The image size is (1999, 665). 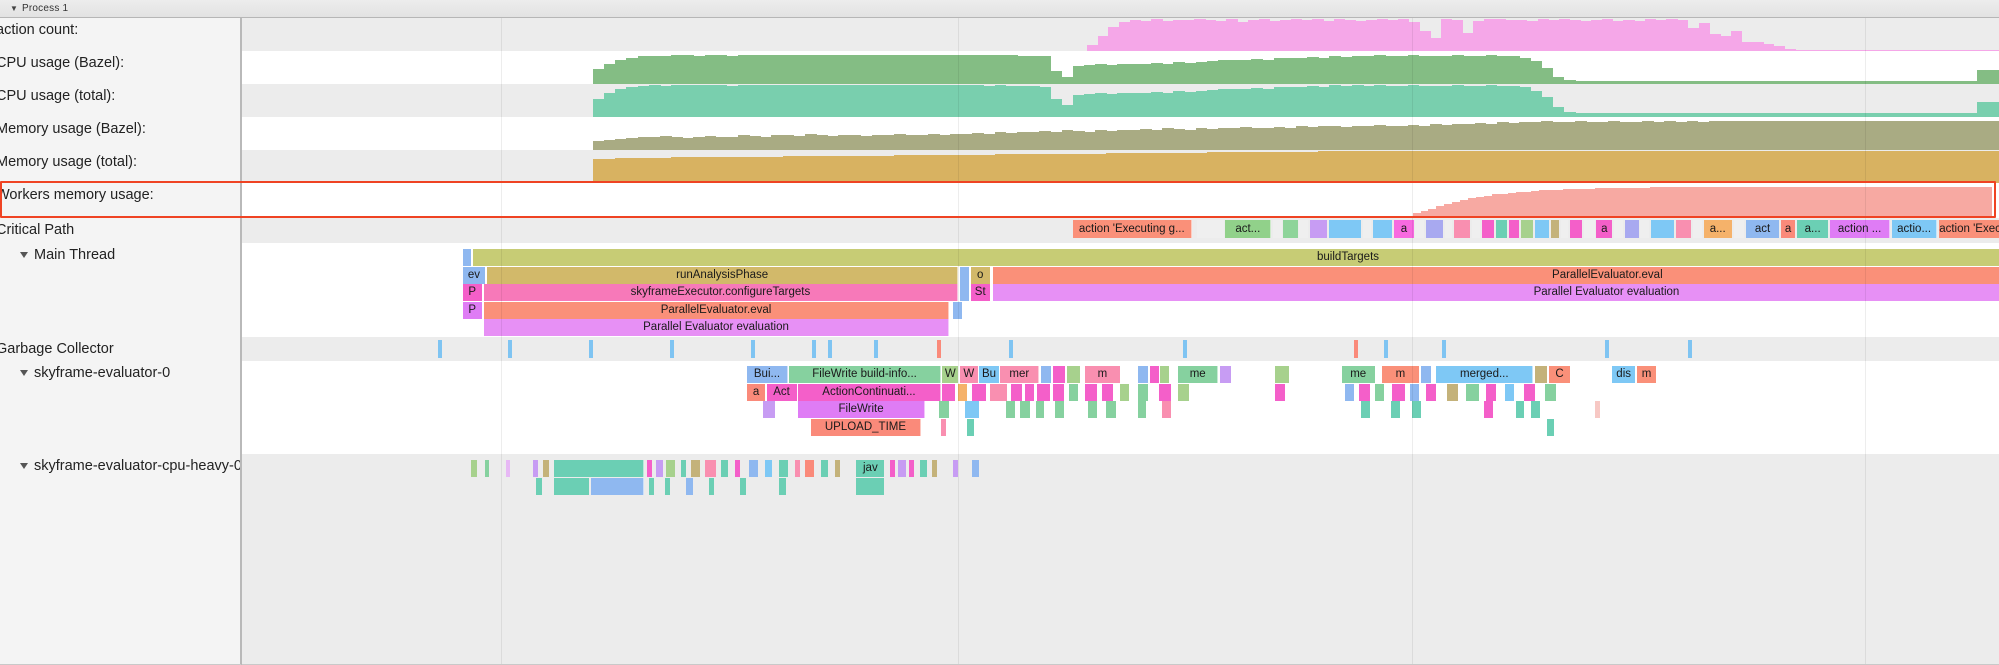 What do you see at coordinates (120, 133) in the screenshot?
I see `track-label-memory-bazel: Memory usage (Bazel):` at bounding box center [120, 133].